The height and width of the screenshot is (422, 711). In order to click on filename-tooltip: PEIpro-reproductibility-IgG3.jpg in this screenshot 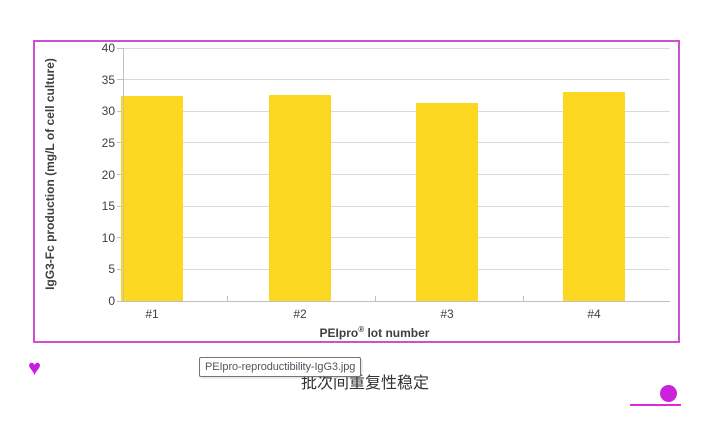, I will do `click(280, 367)`.